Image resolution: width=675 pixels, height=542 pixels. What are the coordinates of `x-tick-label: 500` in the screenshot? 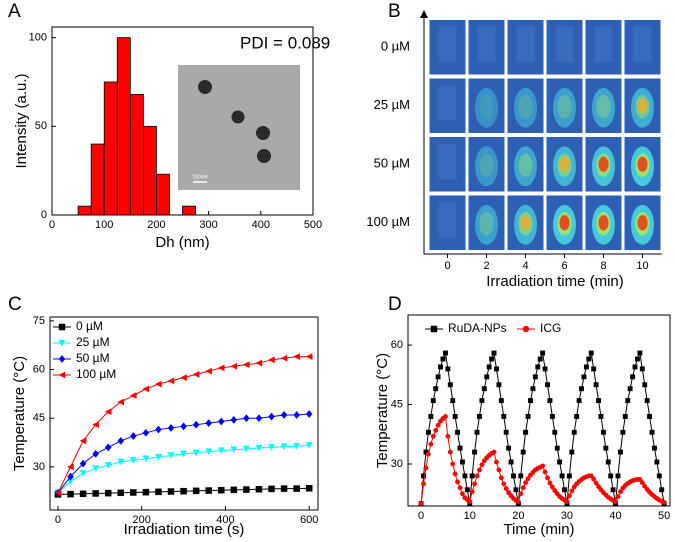 It's located at (313, 225).